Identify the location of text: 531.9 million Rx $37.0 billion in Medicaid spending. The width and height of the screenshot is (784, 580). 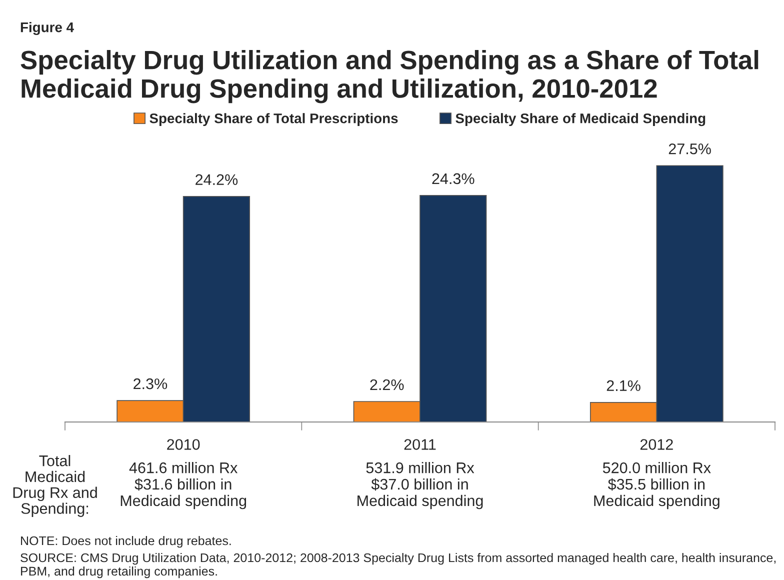
(420, 486).